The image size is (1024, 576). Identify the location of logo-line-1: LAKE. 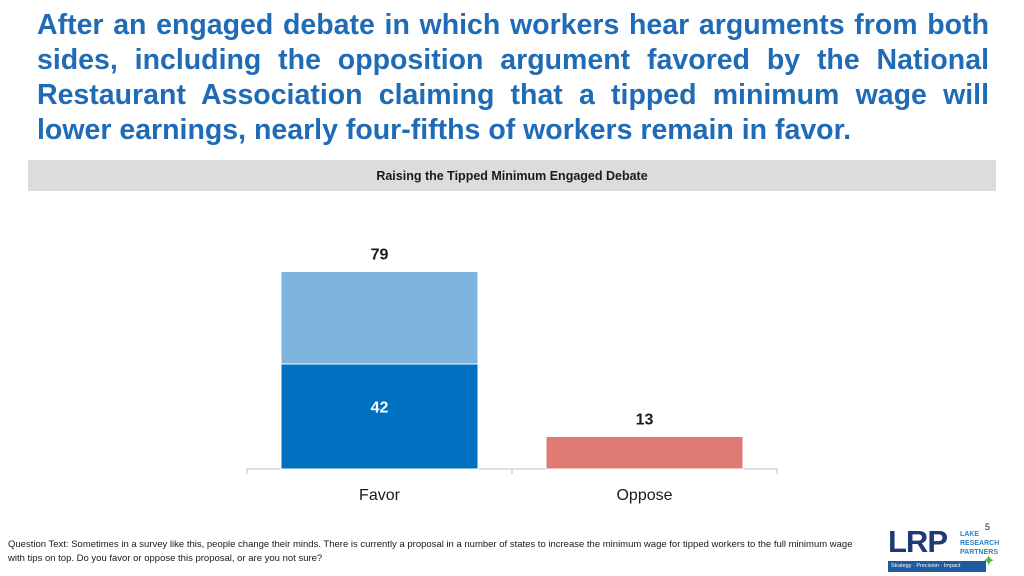
(970, 534).